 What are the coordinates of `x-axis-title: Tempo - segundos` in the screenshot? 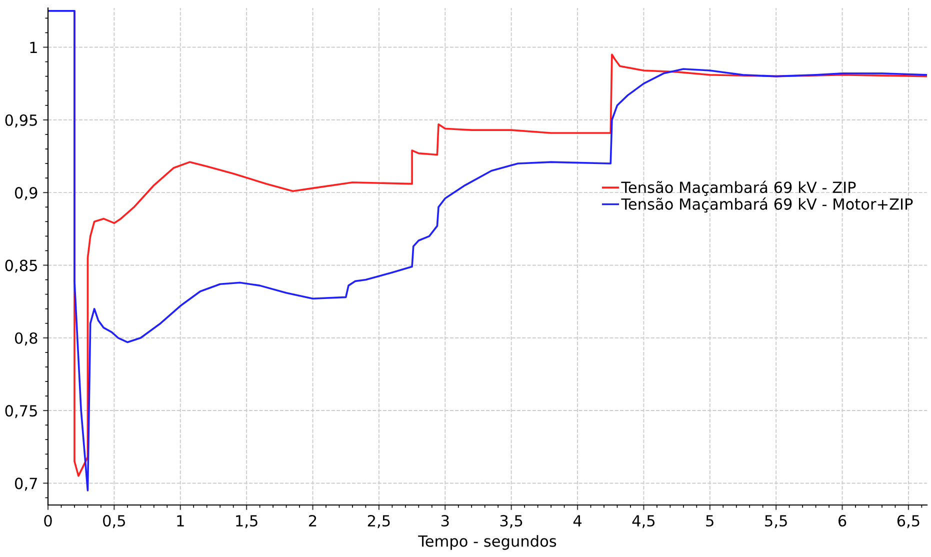 It's located at (487, 542).